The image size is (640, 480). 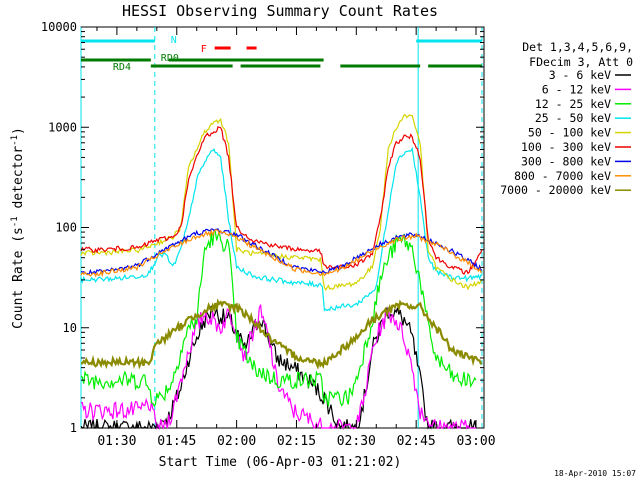 I want to click on n-flag-label: N, so click(x=174, y=40).